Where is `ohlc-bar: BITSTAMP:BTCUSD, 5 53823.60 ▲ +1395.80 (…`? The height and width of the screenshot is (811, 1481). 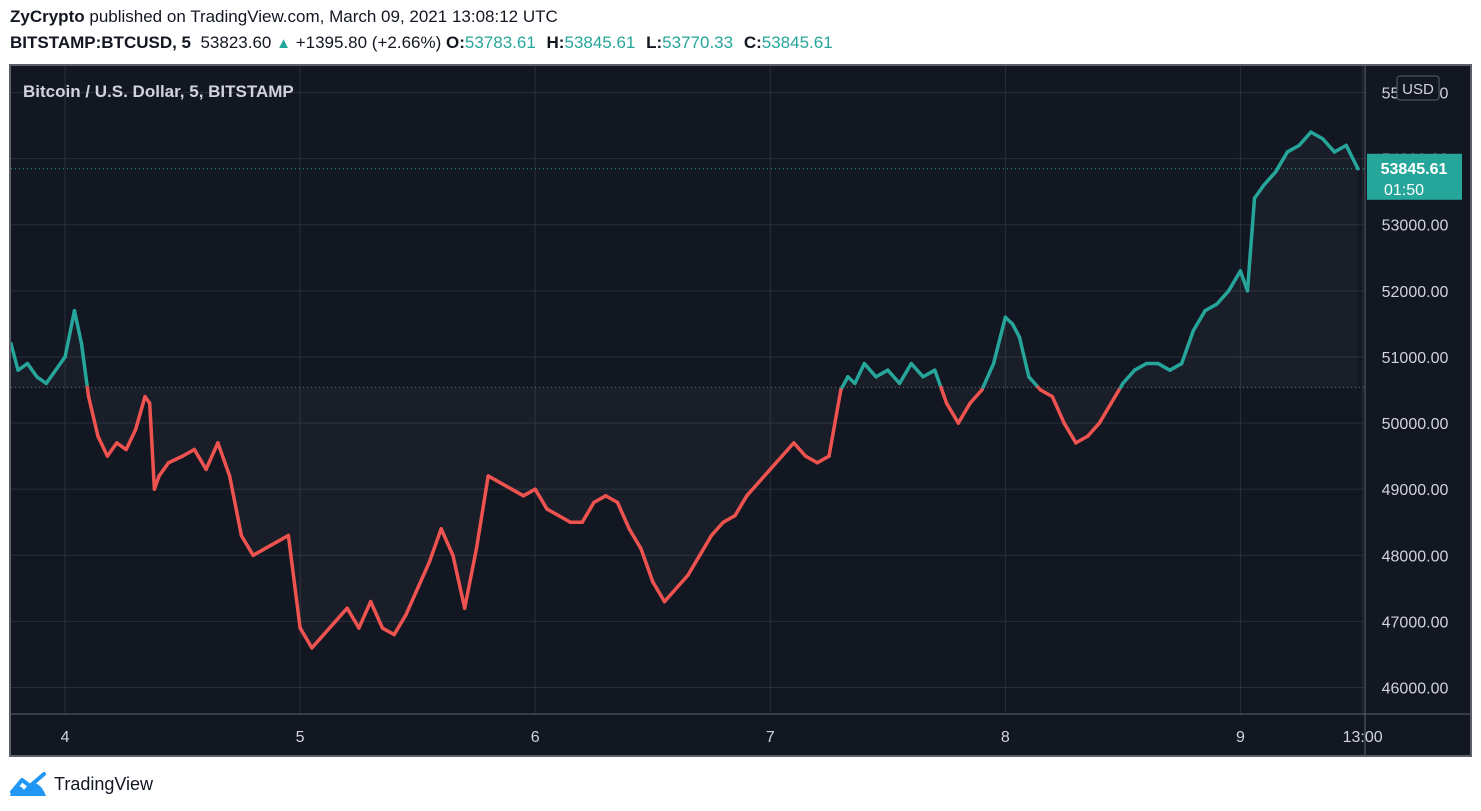
ohlc-bar: BITSTAMP:BTCUSD, 5 53823.60 ▲ +1395.80 (… is located at coordinates (424, 43).